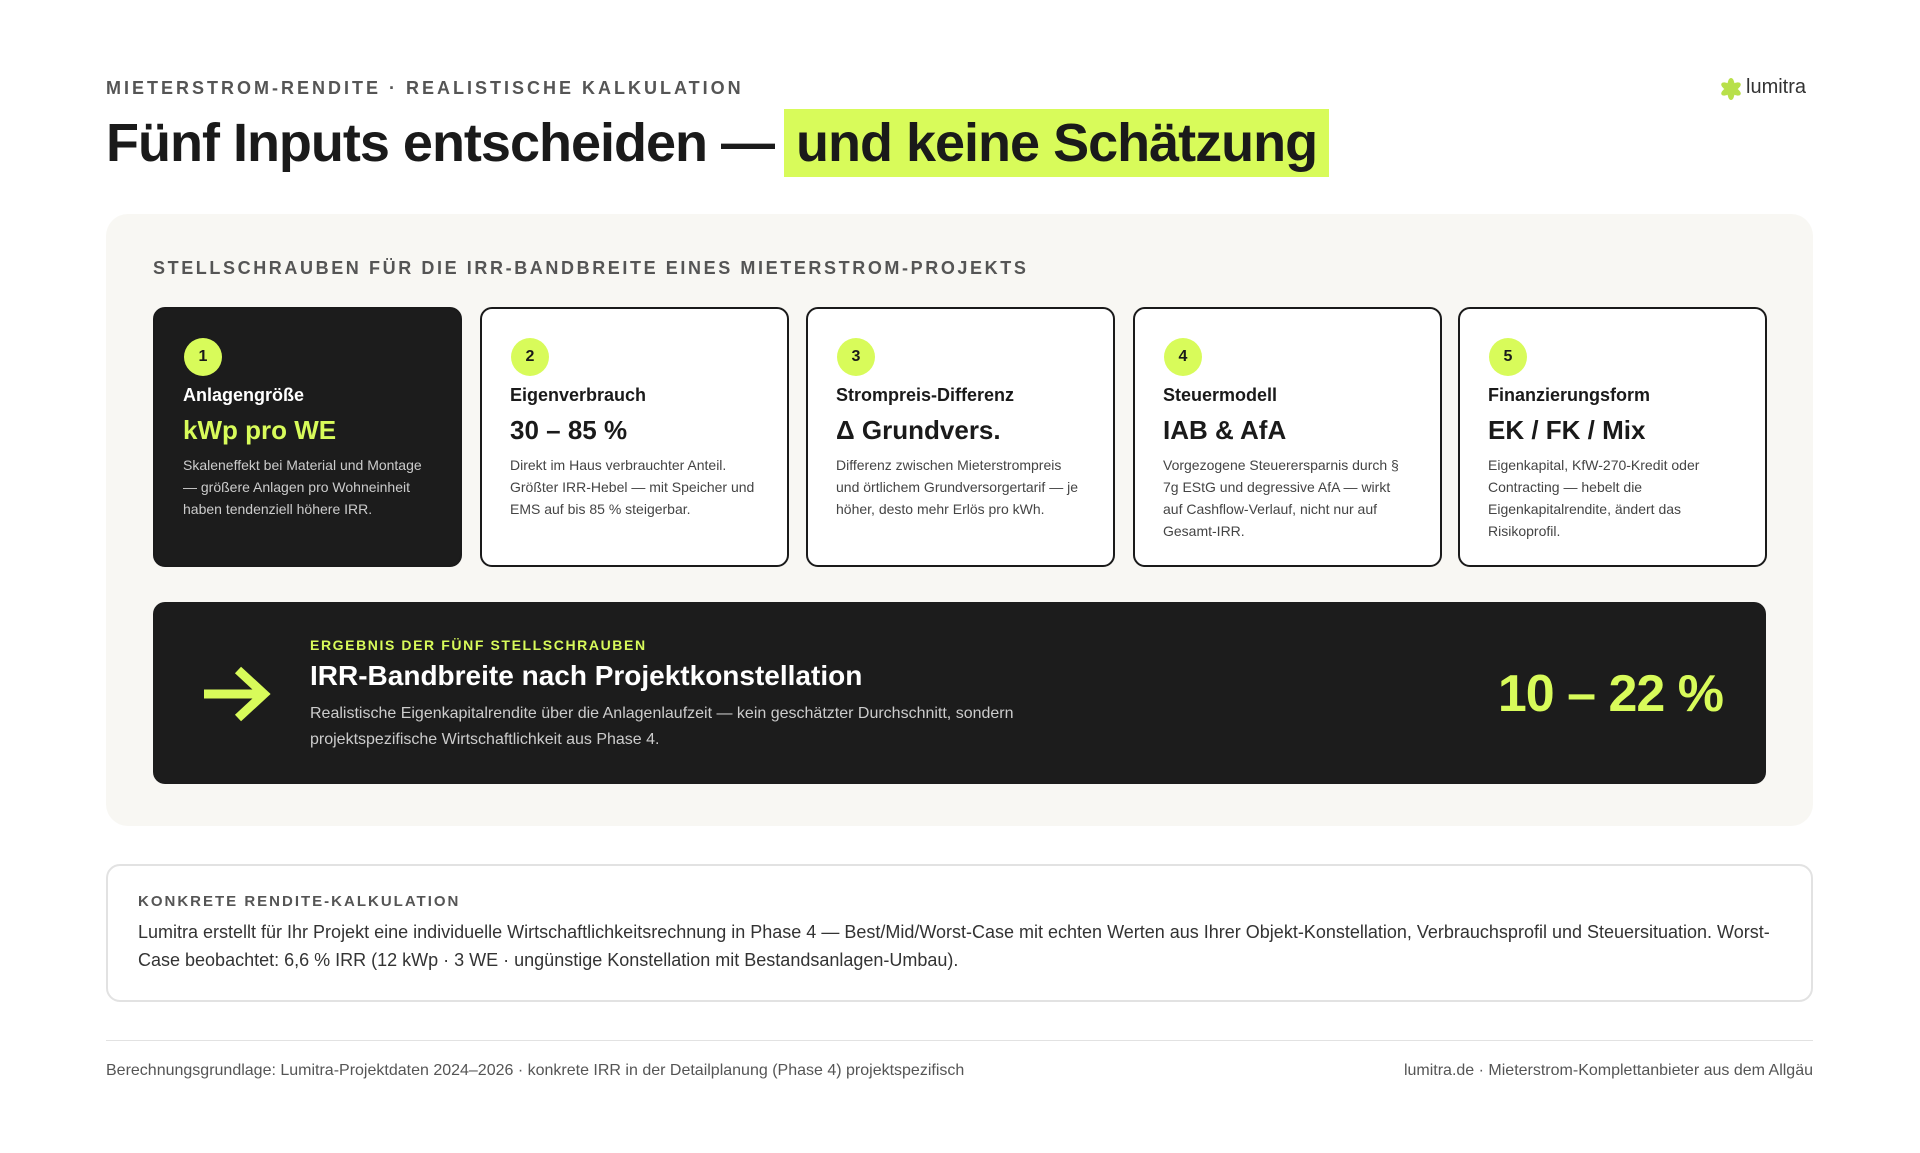 This screenshot has height=1153, width=1920. Describe the element at coordinates (1220, 395) in the screenshot. I see `card-label: Steuermodell` at that location.